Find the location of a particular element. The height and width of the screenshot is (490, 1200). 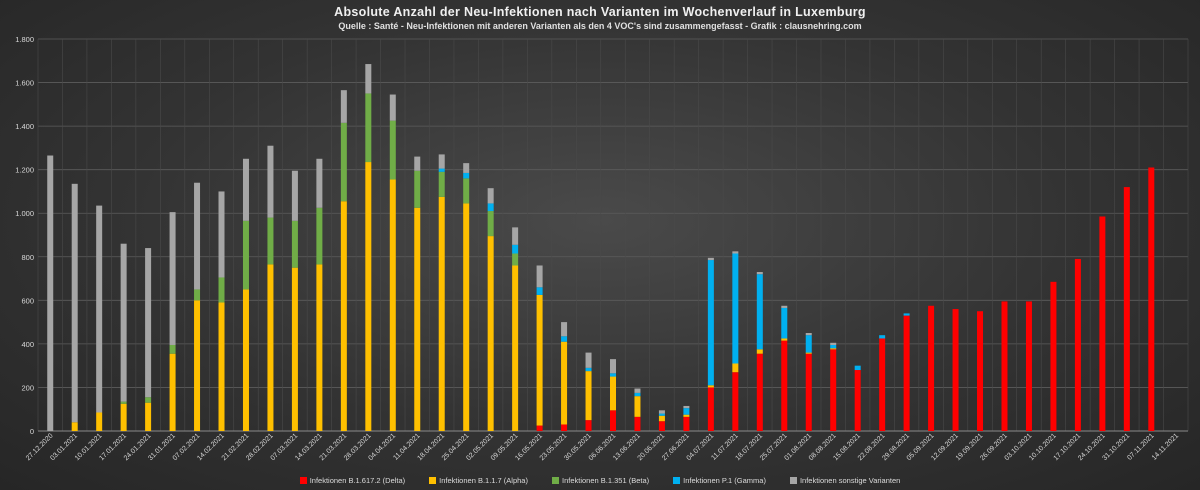

y-tick-label: 1.000 is located at coordinates (24, 213).